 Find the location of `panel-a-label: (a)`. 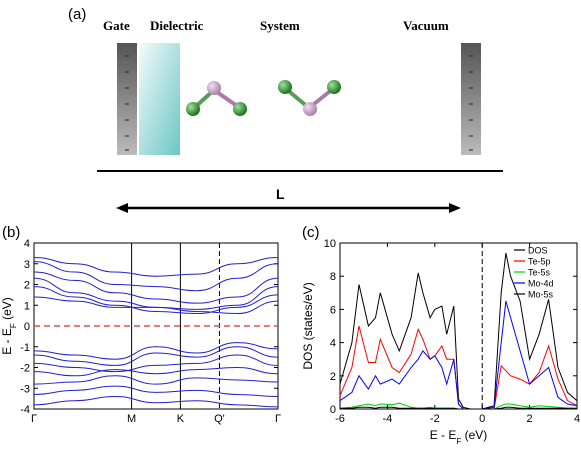

panel-a-label: (a) is located at coordinates (77, 14).